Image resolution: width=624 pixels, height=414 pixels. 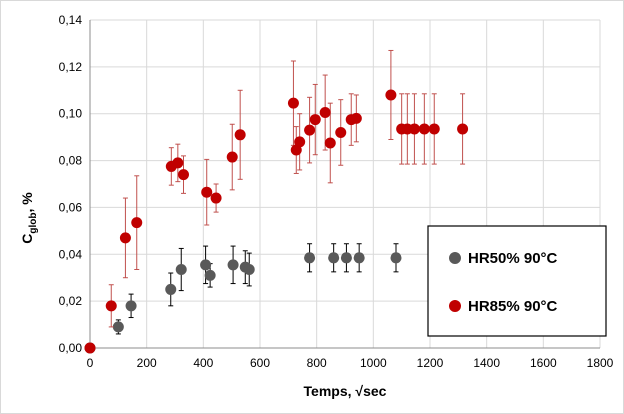 What do you see at coordinates (71, 207) in the screenshot?
I see `y-tick-label: 0,06` at bounding box center [71, 207].